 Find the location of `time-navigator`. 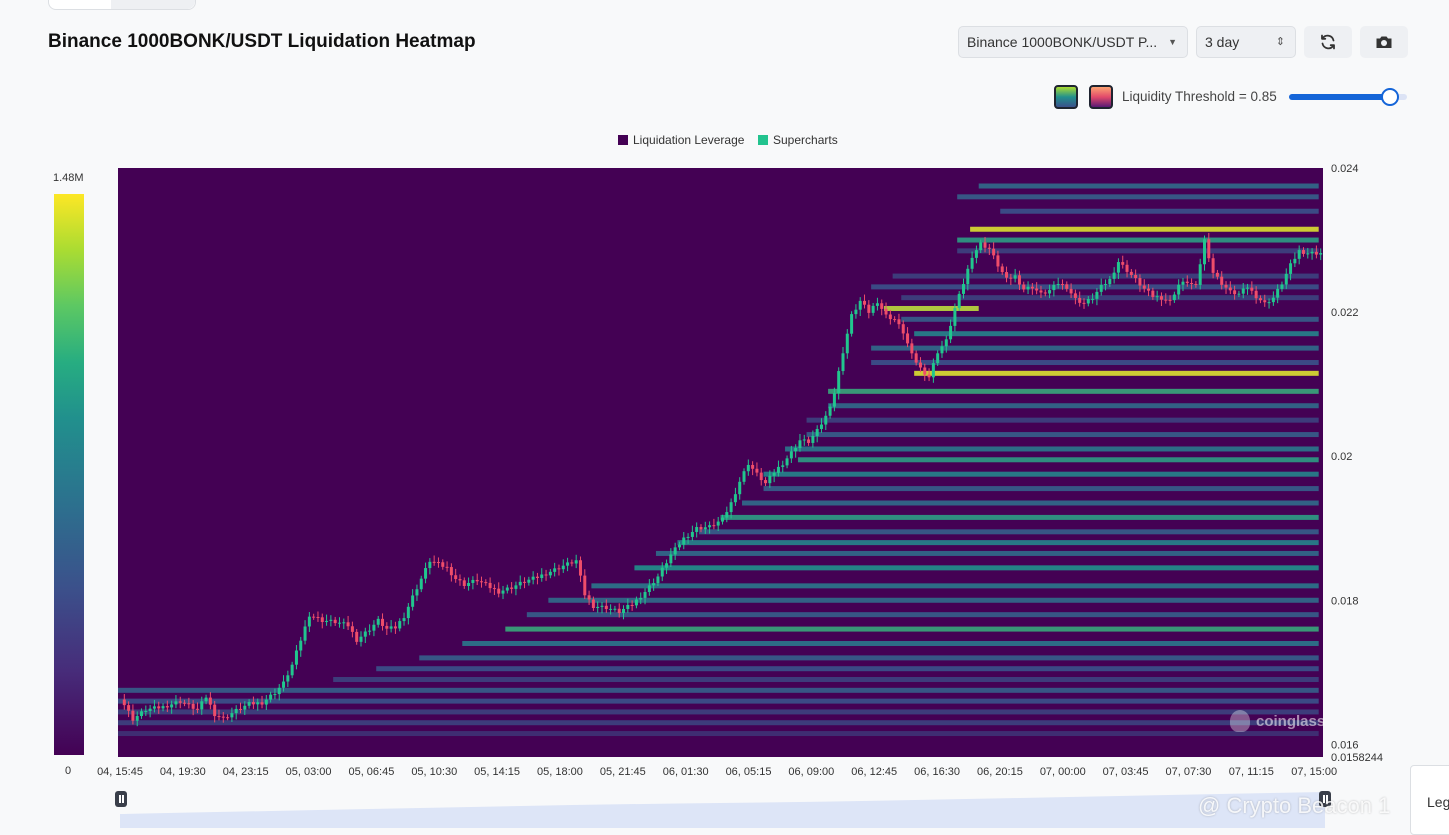

time-navigator is located at coordinates (722, 804).